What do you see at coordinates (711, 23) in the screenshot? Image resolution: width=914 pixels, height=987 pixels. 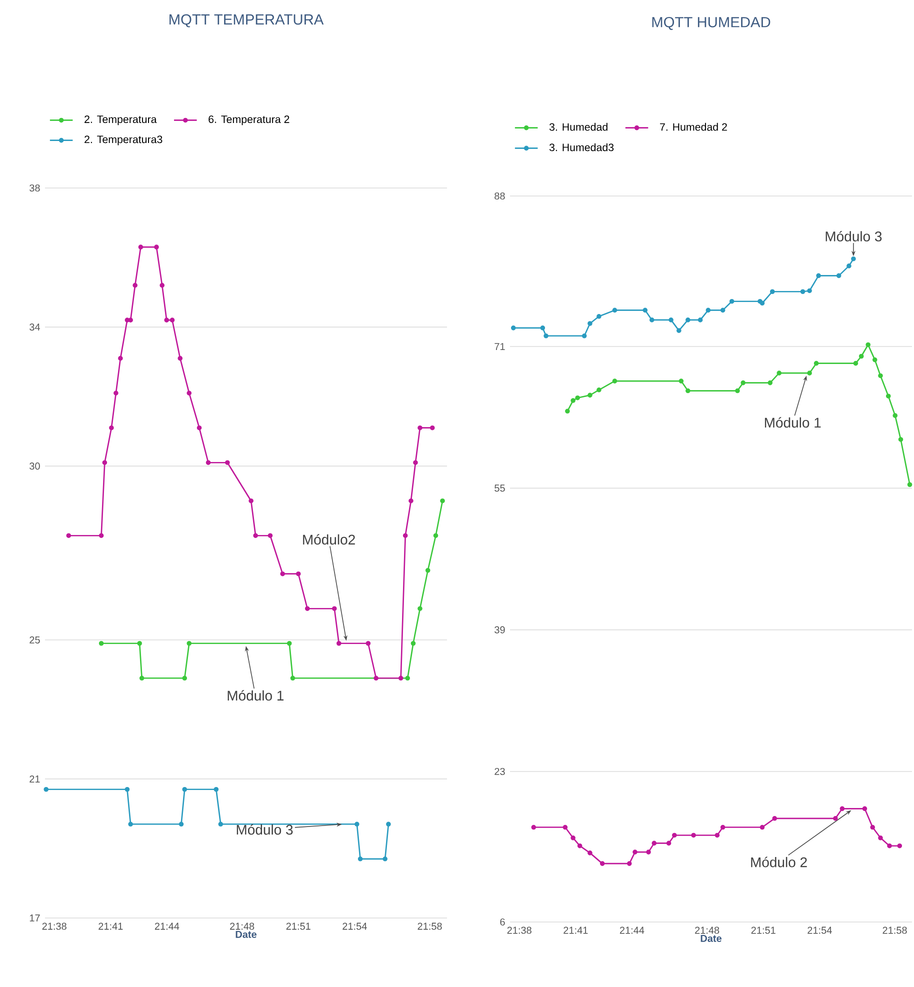 I see `chart-title: MQTT HUMEDAD` at bounding box center [711, 23].